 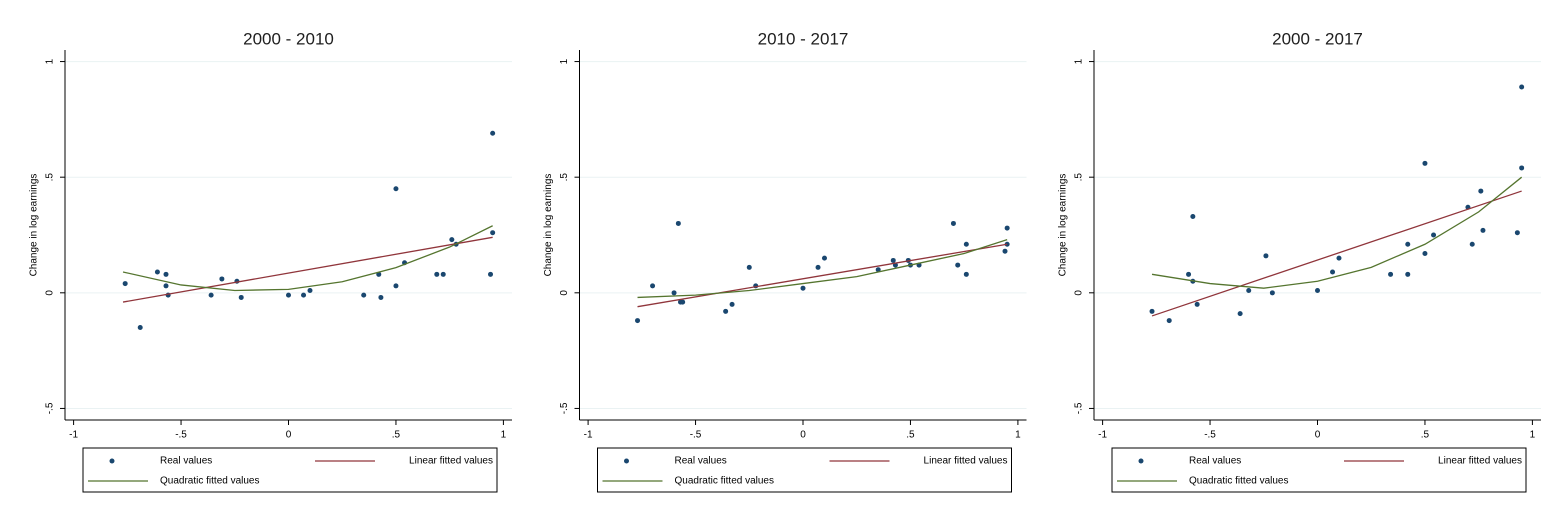 I want to click on panel-title: 2000 - 2010, so click(x=288, y=38).